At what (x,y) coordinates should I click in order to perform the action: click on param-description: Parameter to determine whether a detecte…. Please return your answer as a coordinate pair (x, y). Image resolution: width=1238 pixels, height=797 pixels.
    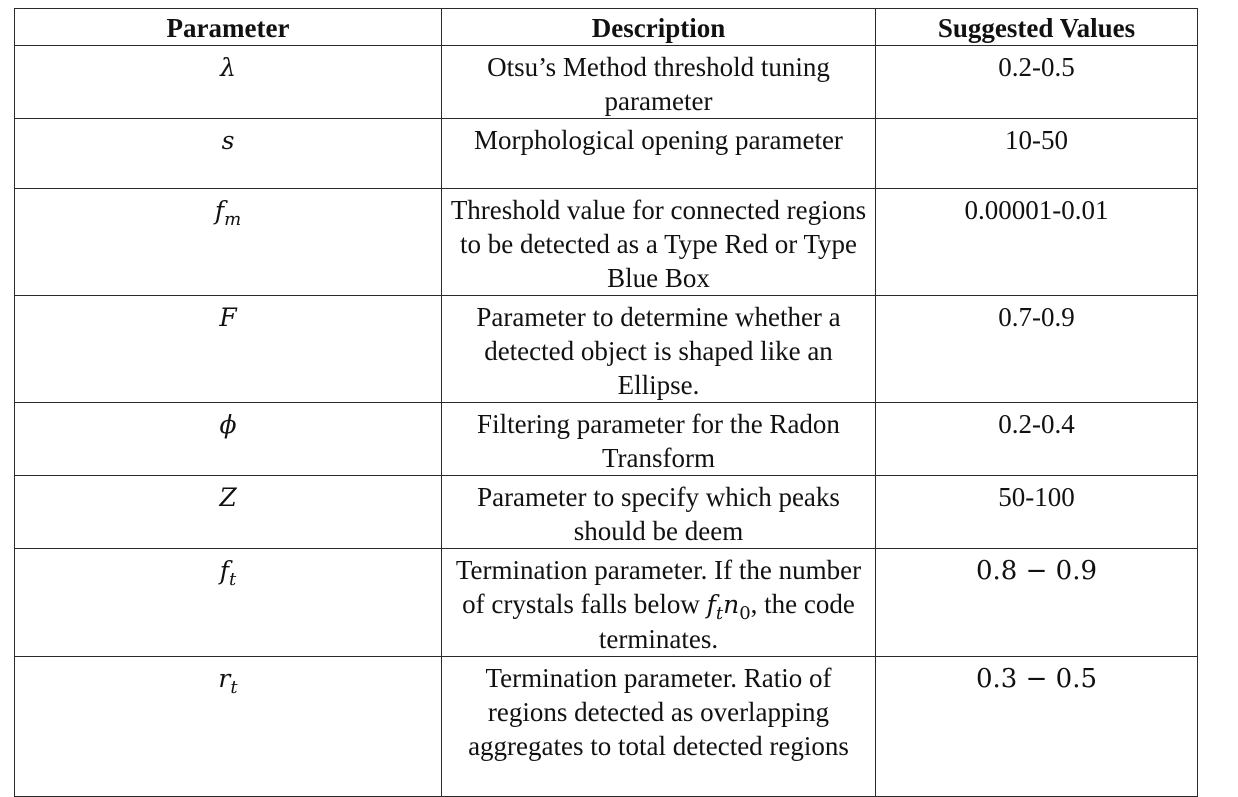
    Looking at the image, I should click on (658, 351).